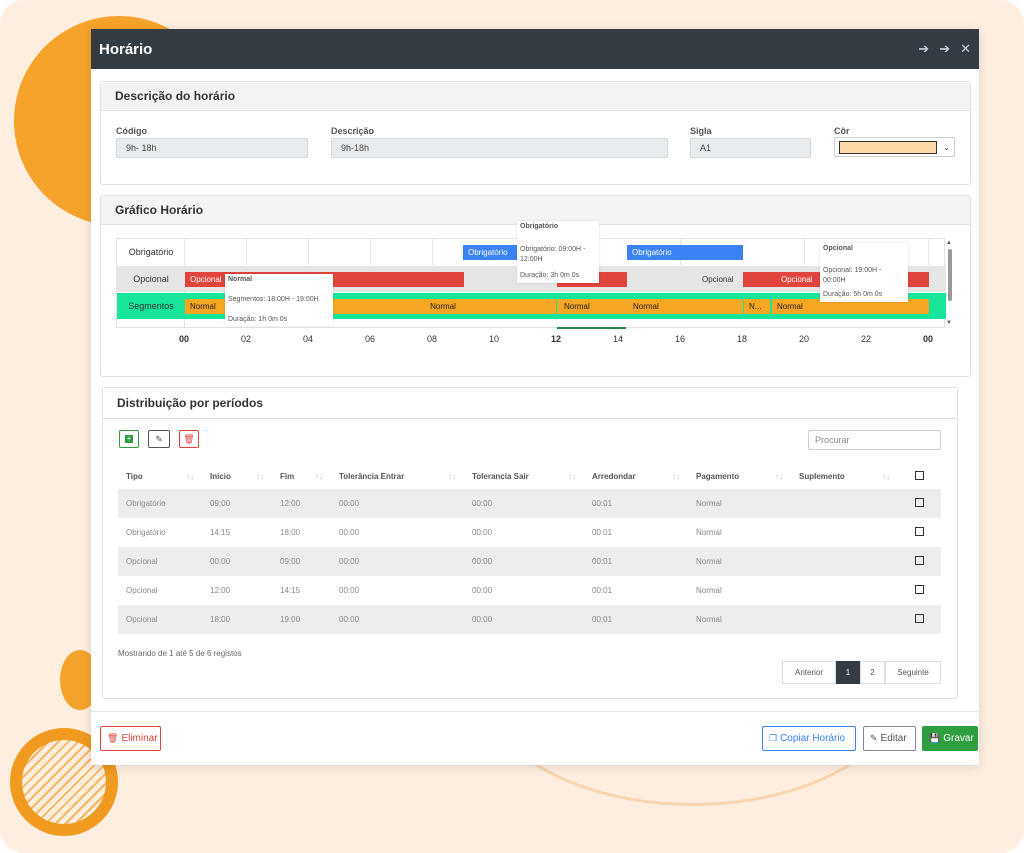 This screenshot has height=853, width=1024. I want to click on bar-segment-6: Normal, so click(850, 306).